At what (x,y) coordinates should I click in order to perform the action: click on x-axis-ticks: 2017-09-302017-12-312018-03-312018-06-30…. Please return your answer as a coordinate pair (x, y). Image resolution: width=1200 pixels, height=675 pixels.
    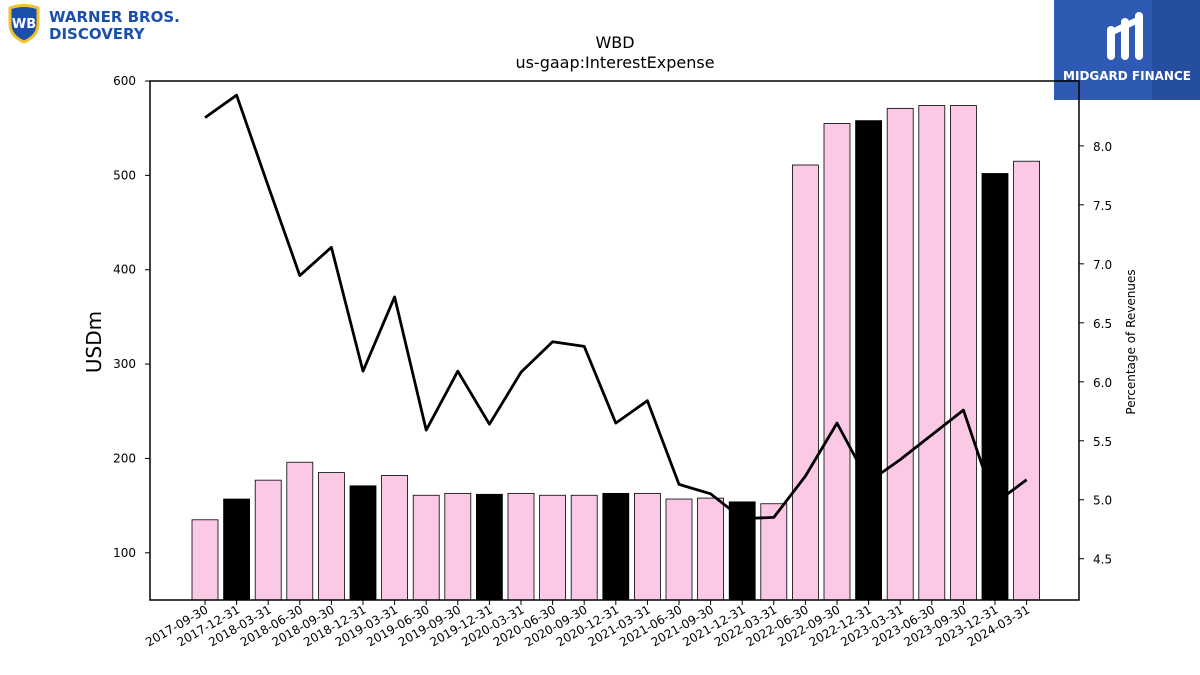
    Looking at the image, I should click on (587, 624).